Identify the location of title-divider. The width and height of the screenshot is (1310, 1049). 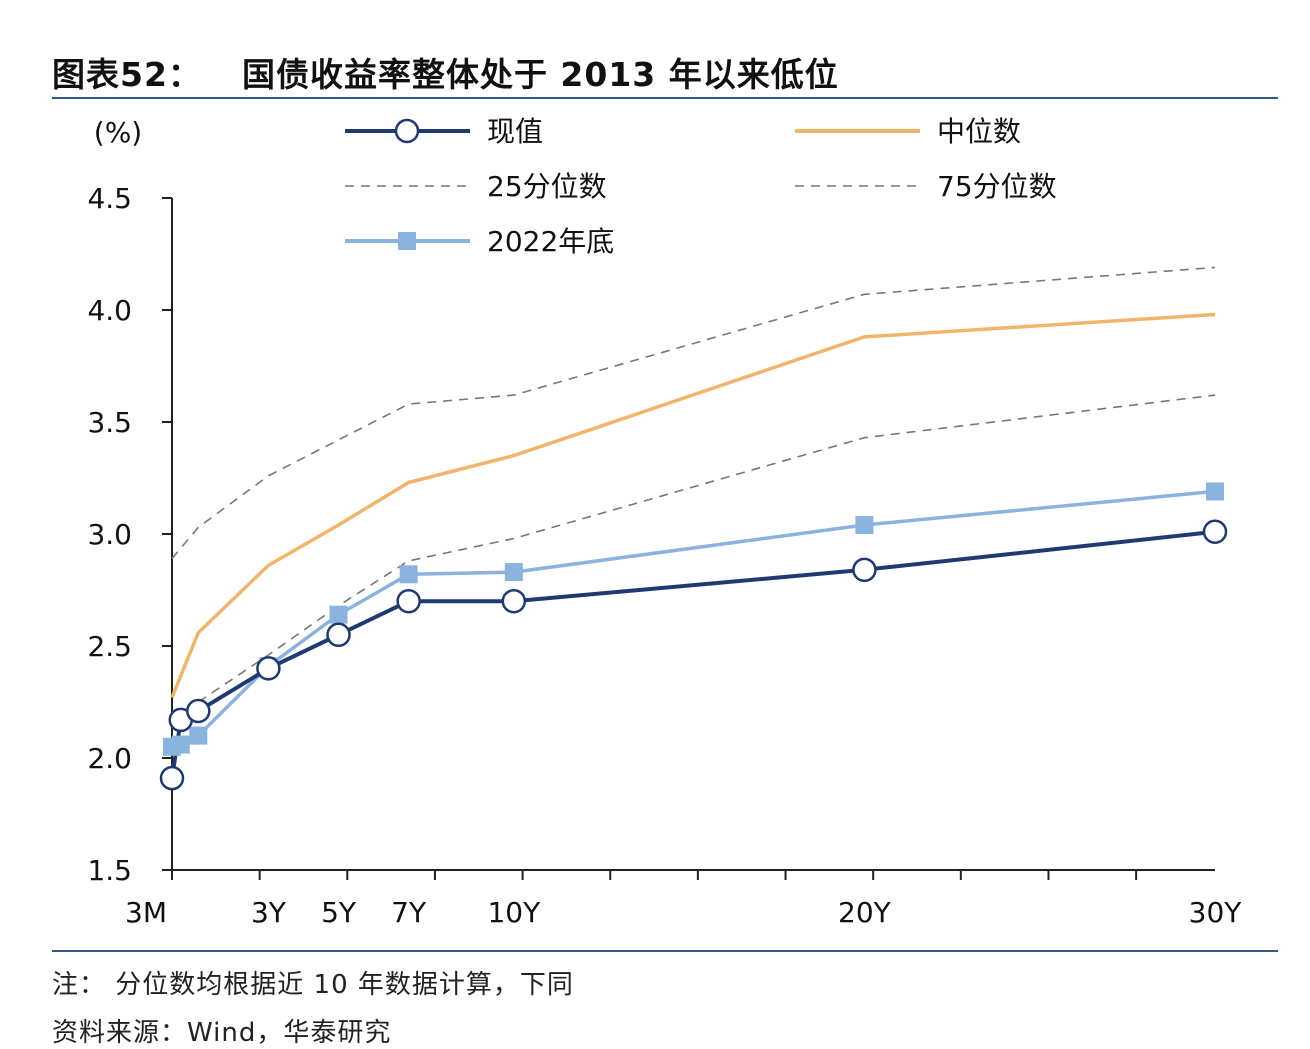
(665, 98).